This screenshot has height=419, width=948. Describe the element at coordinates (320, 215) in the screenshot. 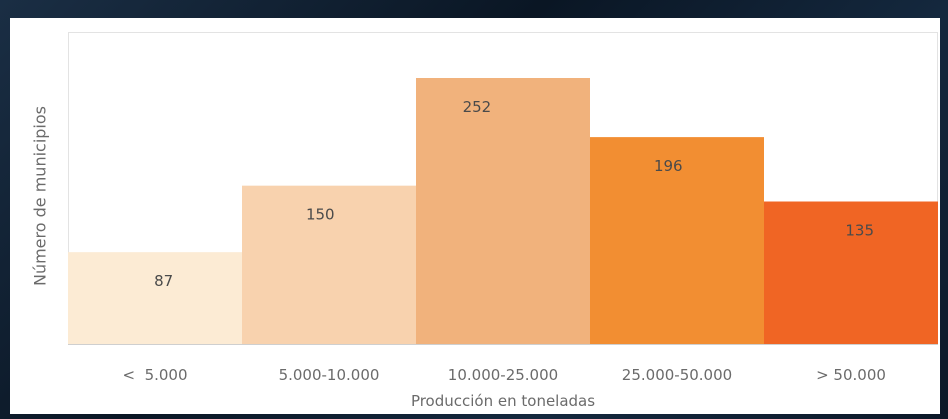

I see `bar-value-label-2: 150` at that location.